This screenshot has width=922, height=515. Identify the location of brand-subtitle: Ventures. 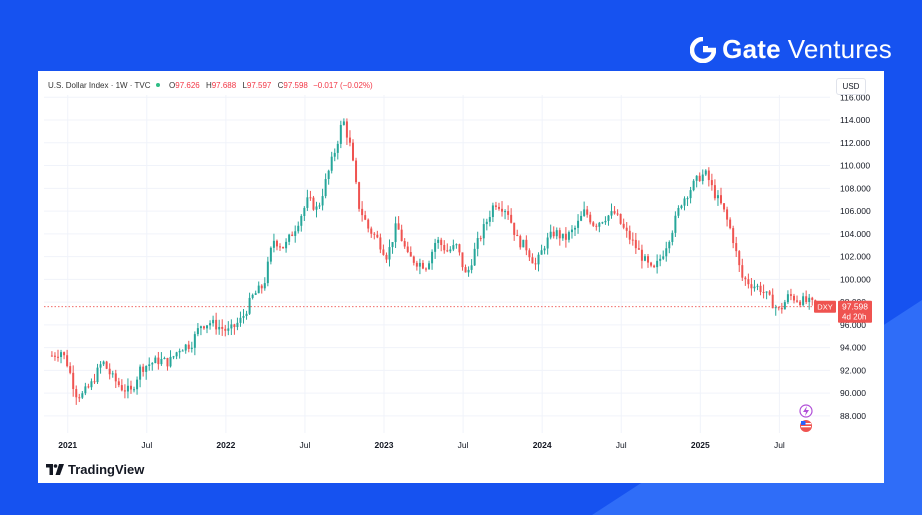
(839, 49).